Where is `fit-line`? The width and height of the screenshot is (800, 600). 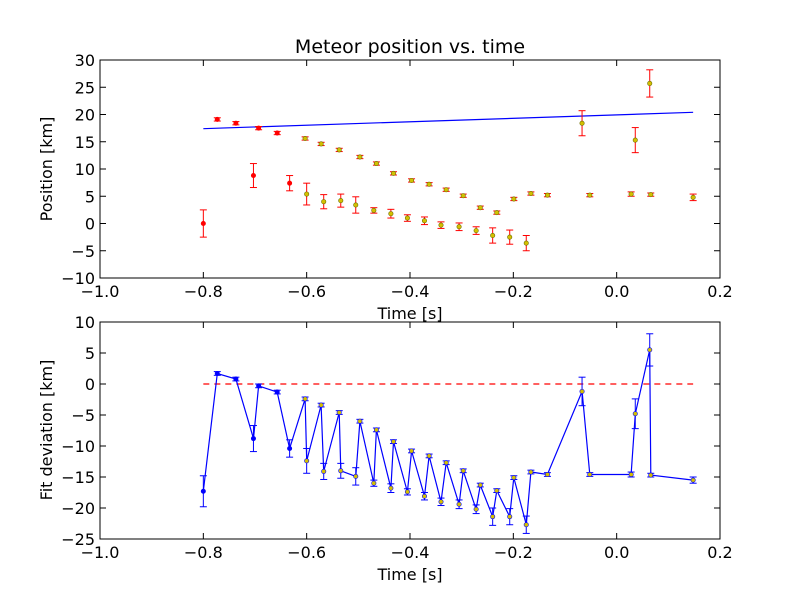
fit-line is located at coordinates (448, 120).